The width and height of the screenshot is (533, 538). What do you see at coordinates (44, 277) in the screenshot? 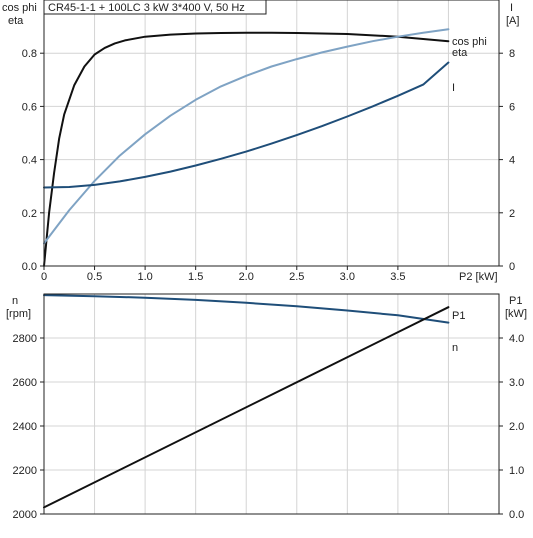
I see `x-tick-label: 0` at bounding box center [44, 277].